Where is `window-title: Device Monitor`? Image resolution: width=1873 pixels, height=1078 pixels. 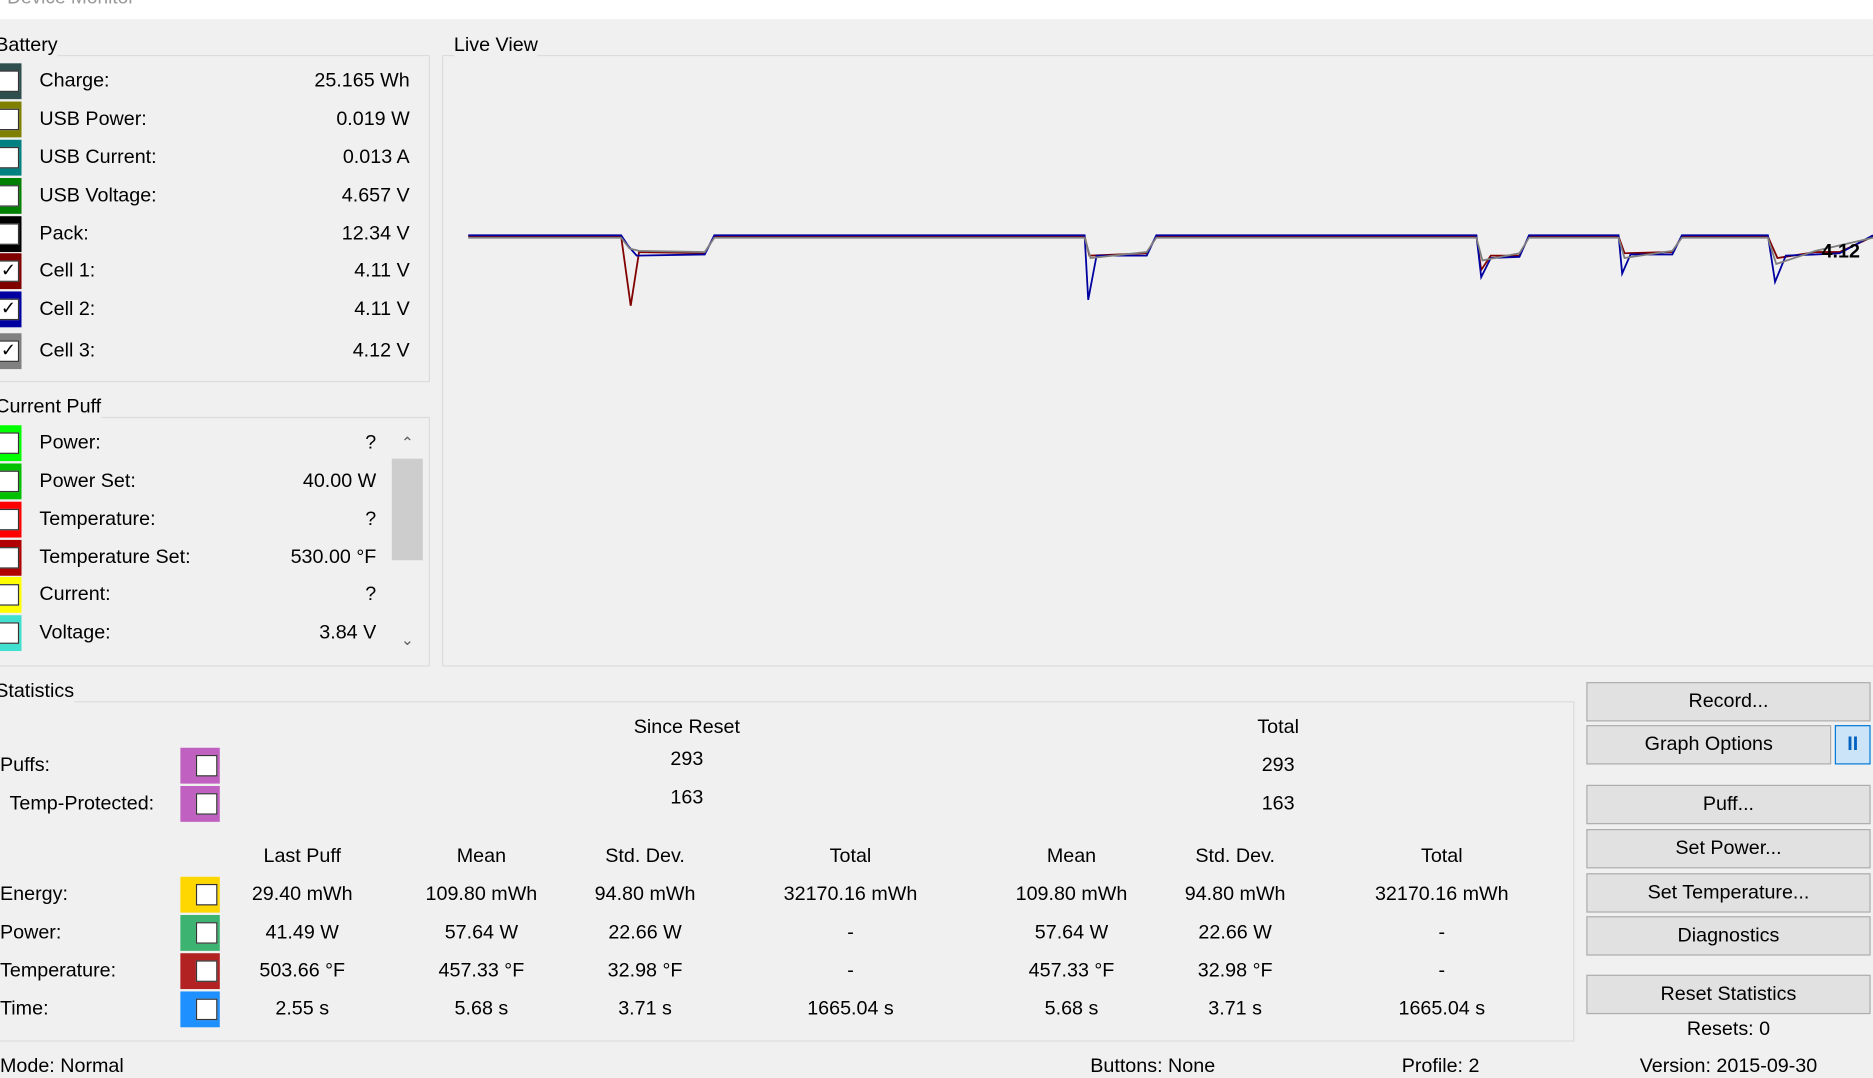
window-title: Device Monitor is located at coordinates (70, 5).